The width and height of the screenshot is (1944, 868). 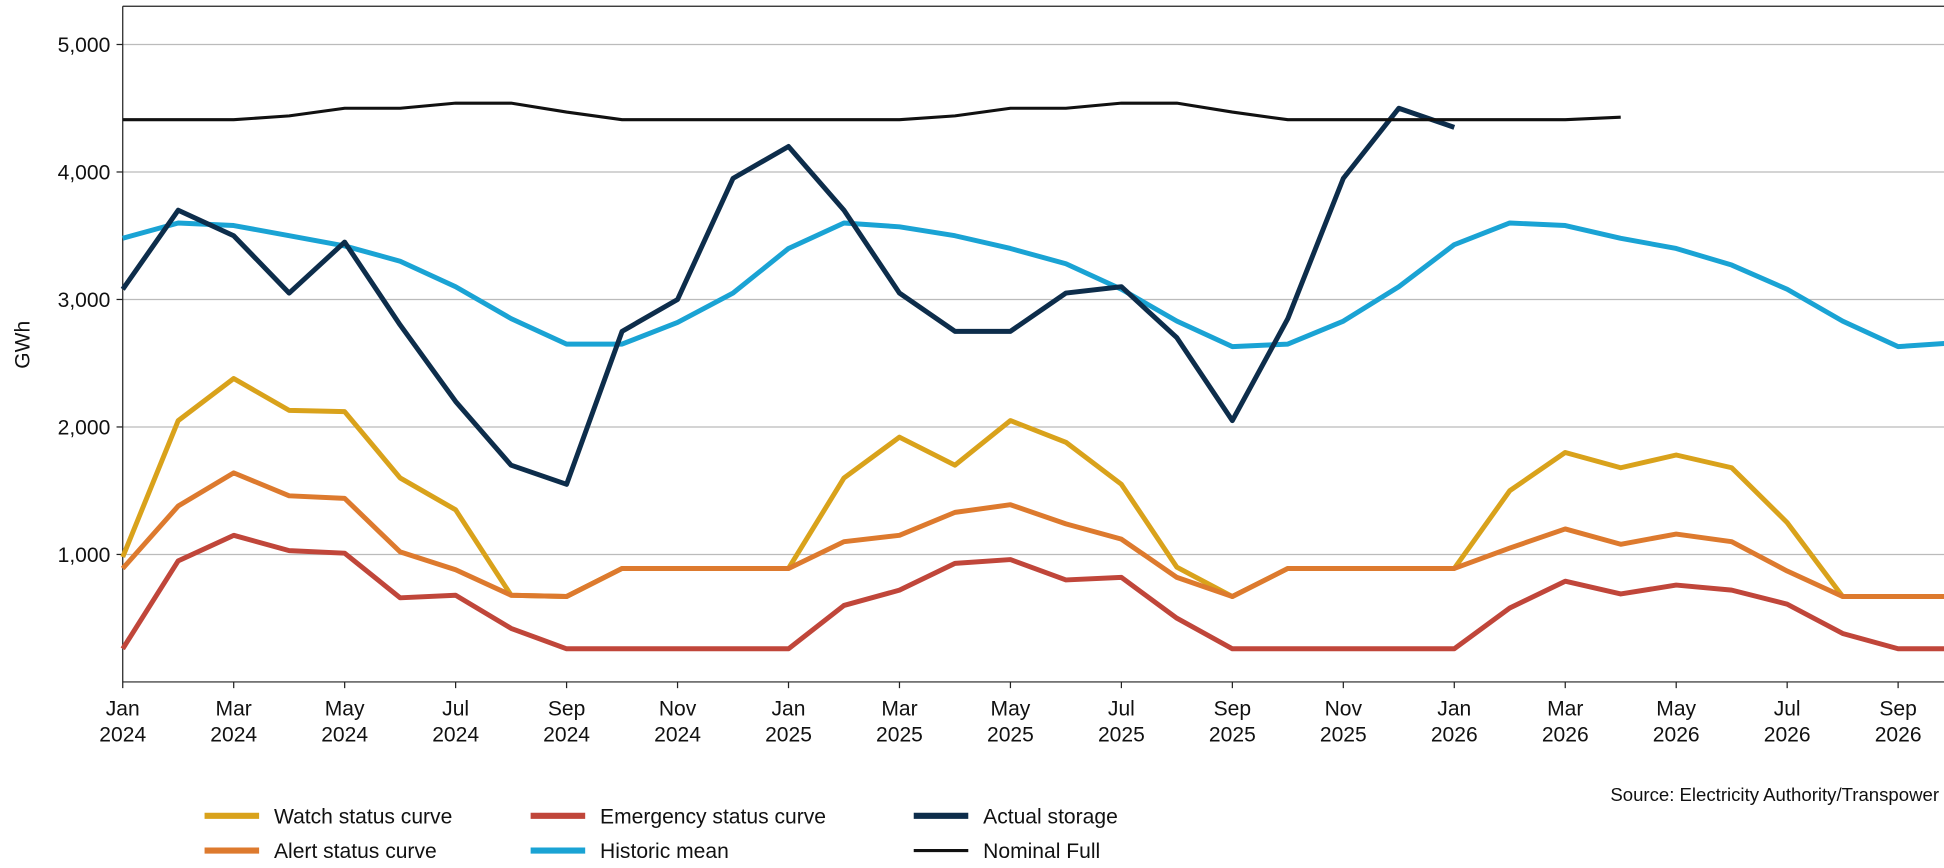 I want to click on x-tick-label: Mar 2026, so click(x=1565, y=721).